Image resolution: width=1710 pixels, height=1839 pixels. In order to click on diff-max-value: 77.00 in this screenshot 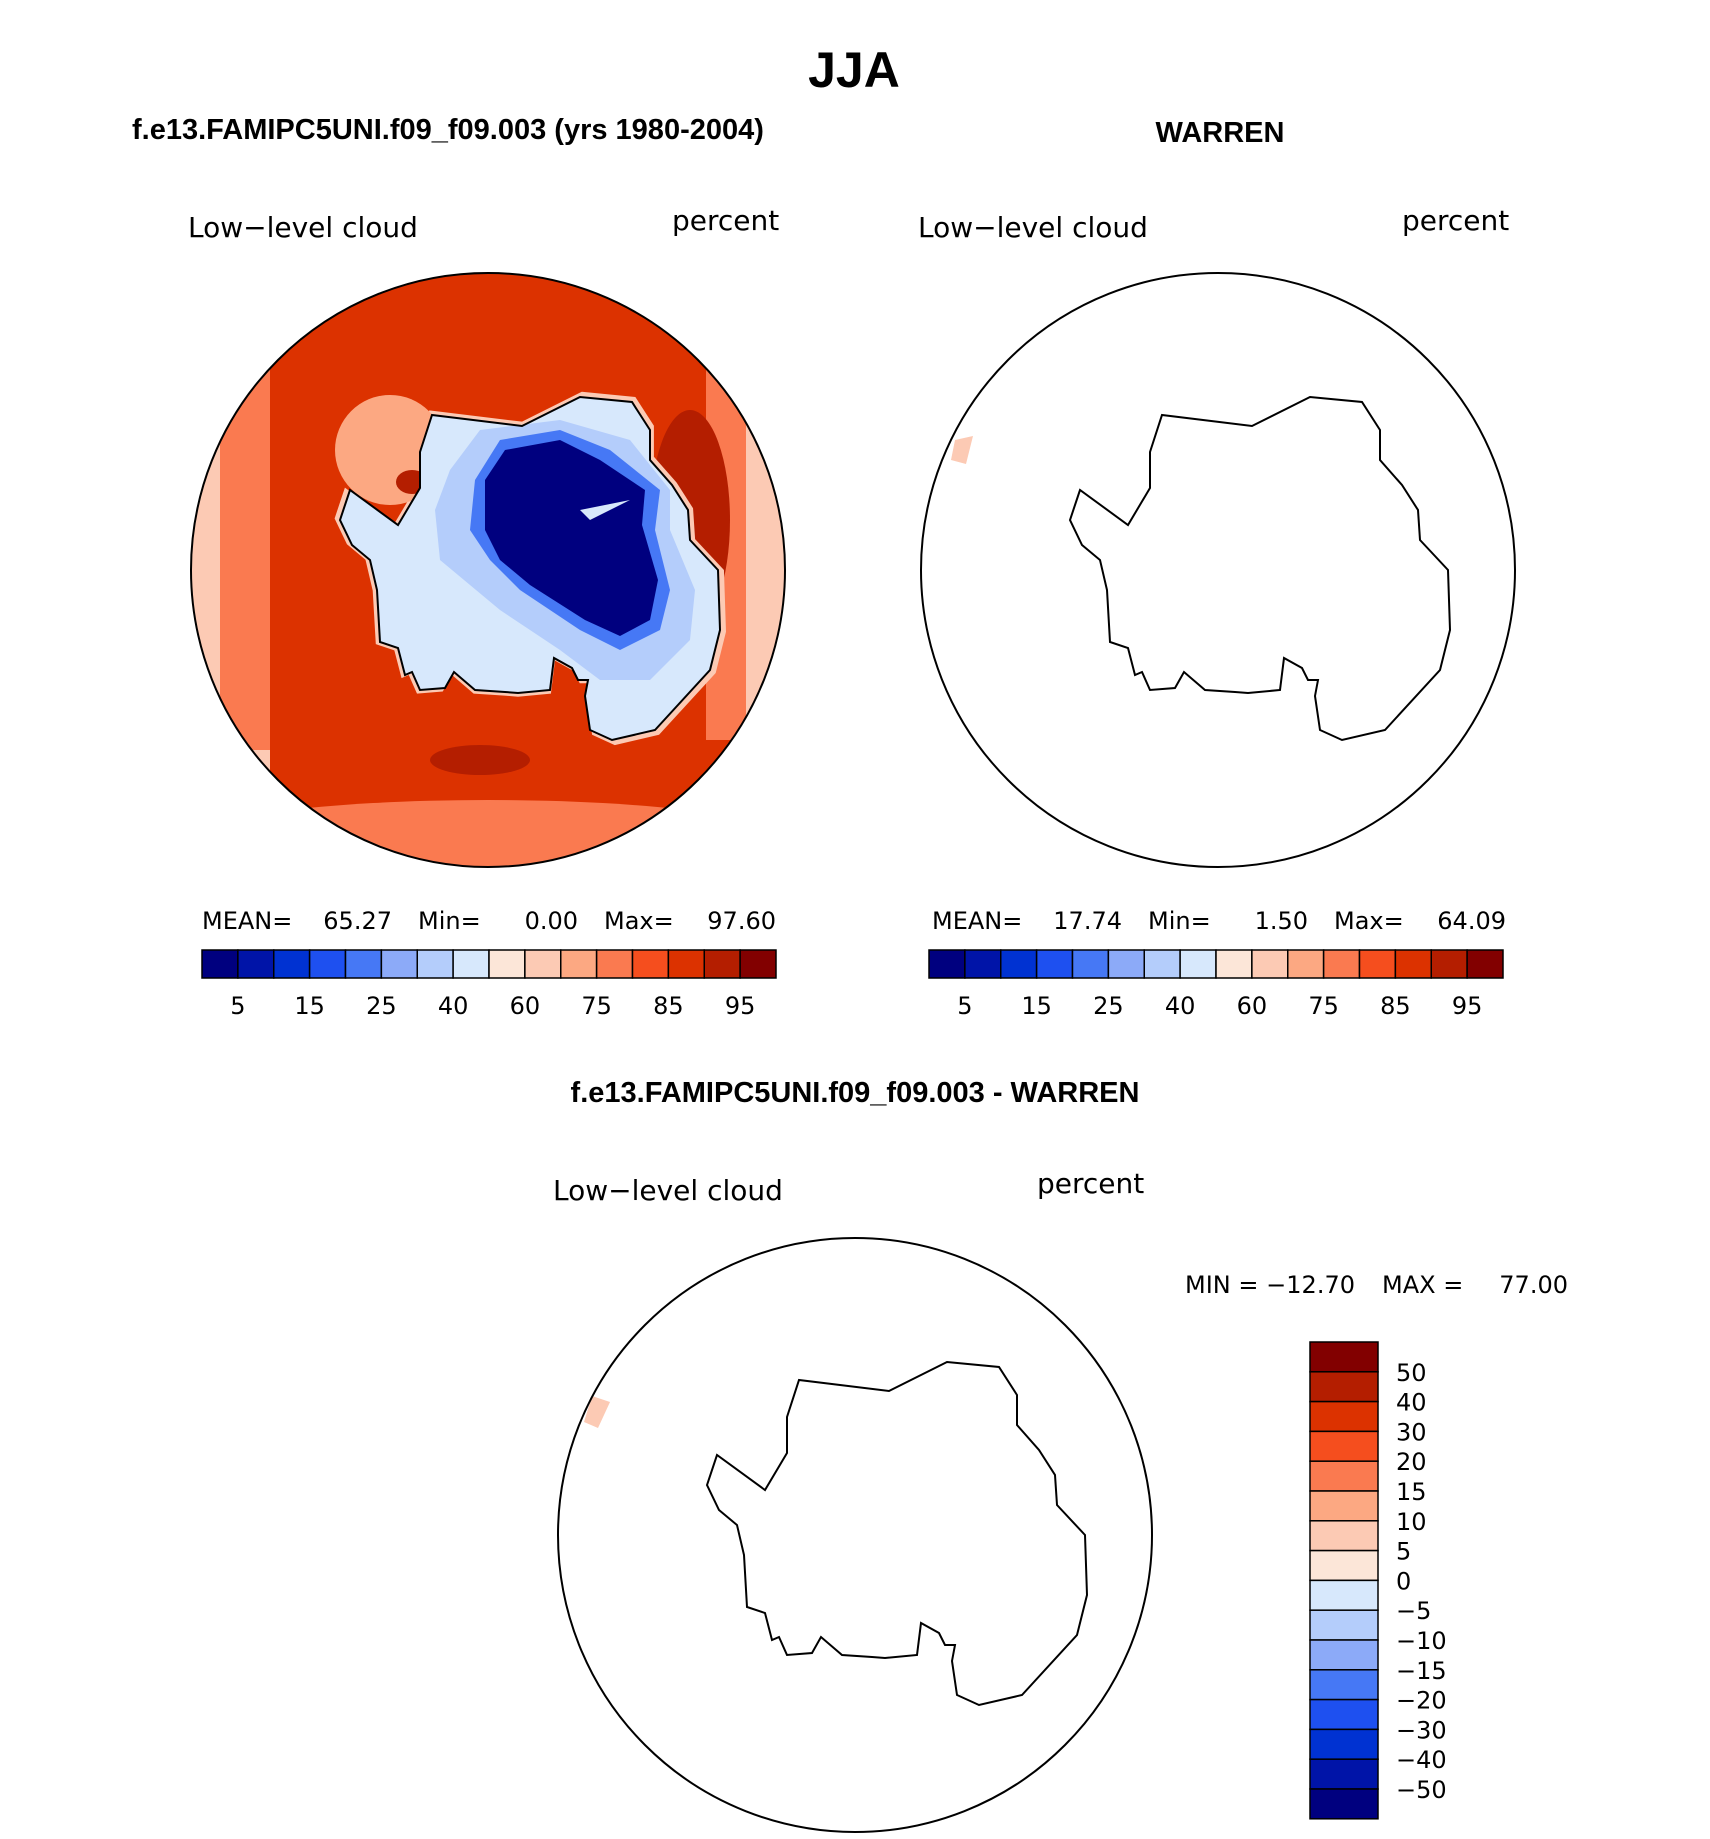, I will do `click(1533, 1285)`.